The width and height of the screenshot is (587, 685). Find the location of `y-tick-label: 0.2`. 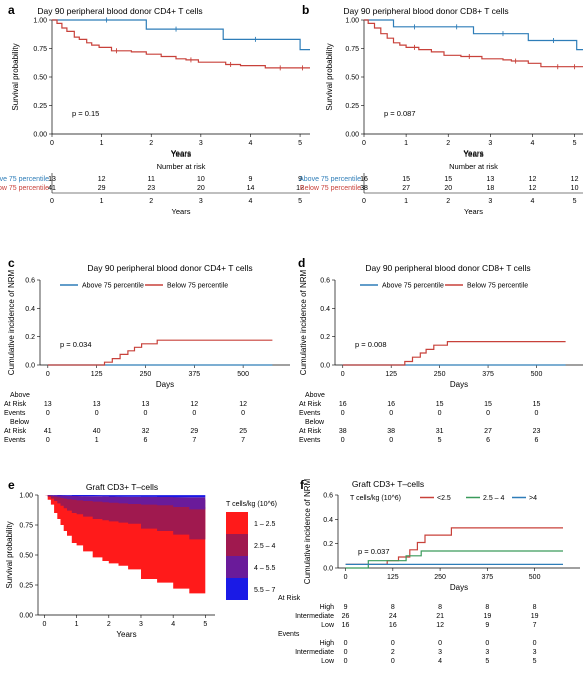

y-tick-label: 0.2 is located at coordinates (325, 337).